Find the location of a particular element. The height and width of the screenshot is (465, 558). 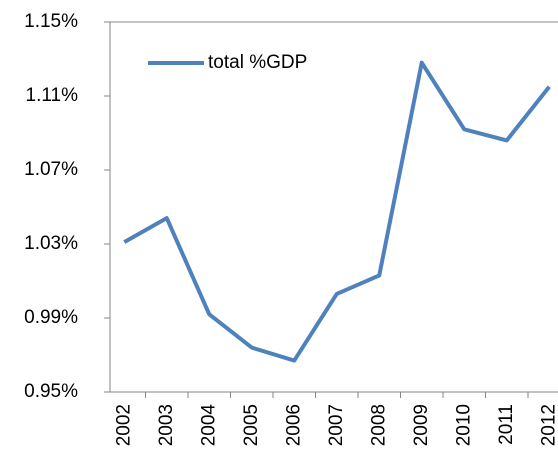

y-tick-label: 1.03% is located at coordinates (51, 243).